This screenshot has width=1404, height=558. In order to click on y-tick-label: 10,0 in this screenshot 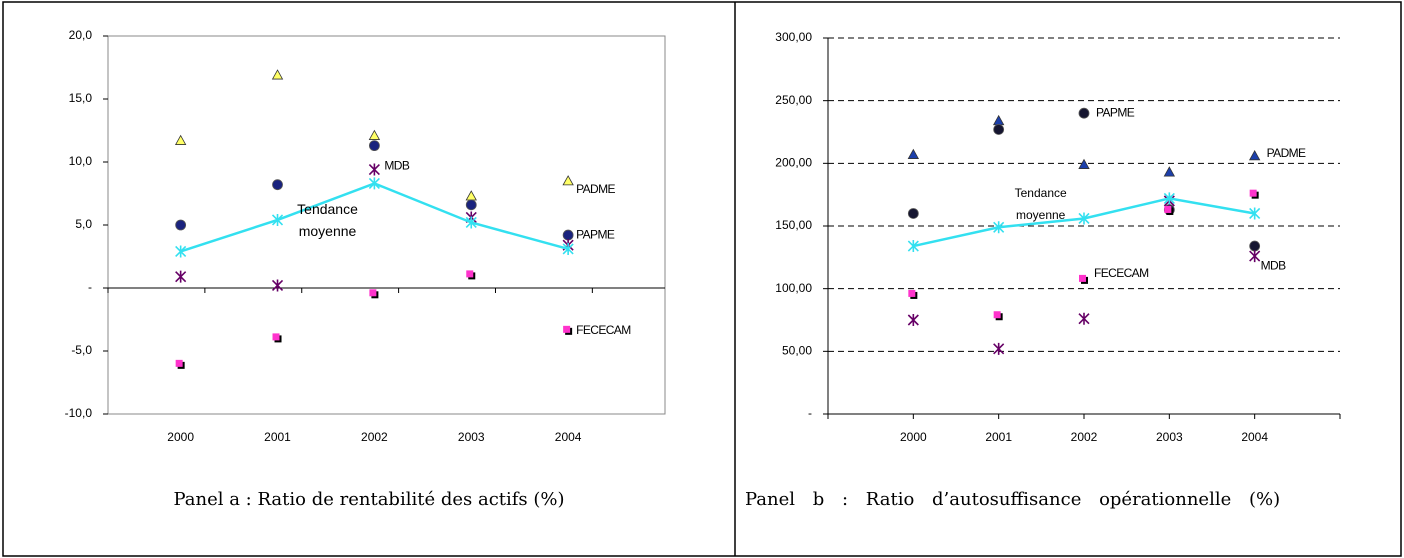, I will do `click(81, 161)`.